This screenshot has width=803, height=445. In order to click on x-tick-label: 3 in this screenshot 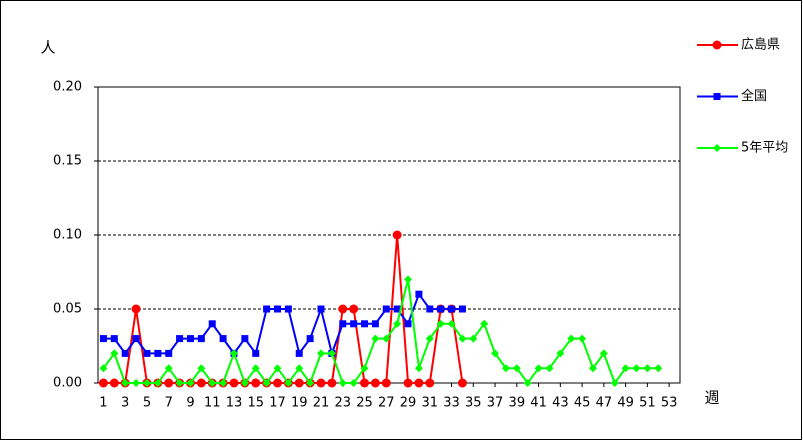, I will do `click(125, 403)`.